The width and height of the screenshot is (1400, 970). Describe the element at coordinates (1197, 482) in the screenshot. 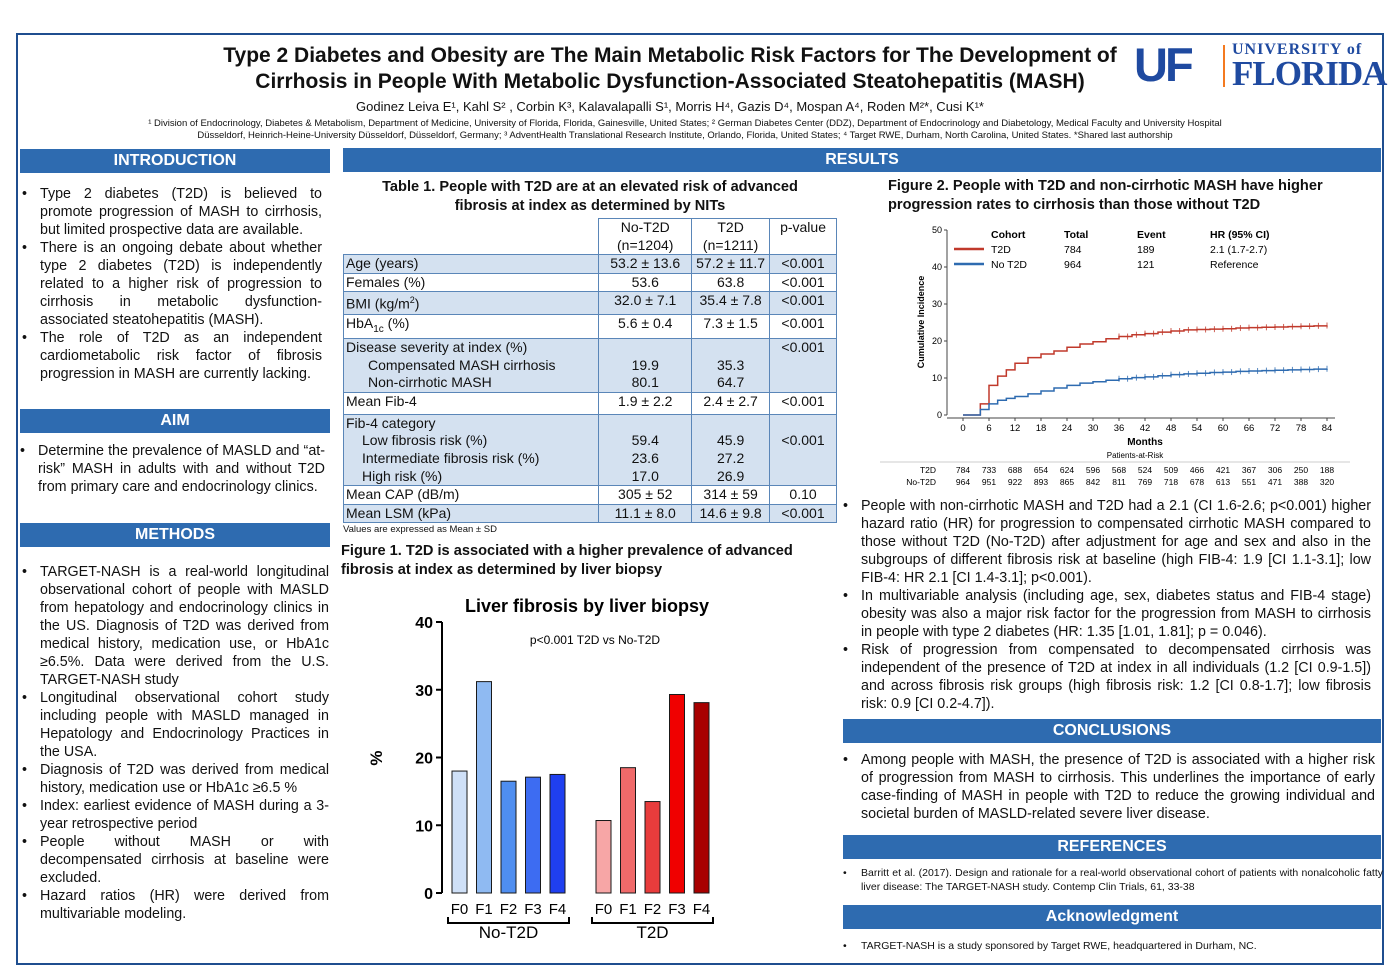

I see `at-risk-value: 678` at that location.